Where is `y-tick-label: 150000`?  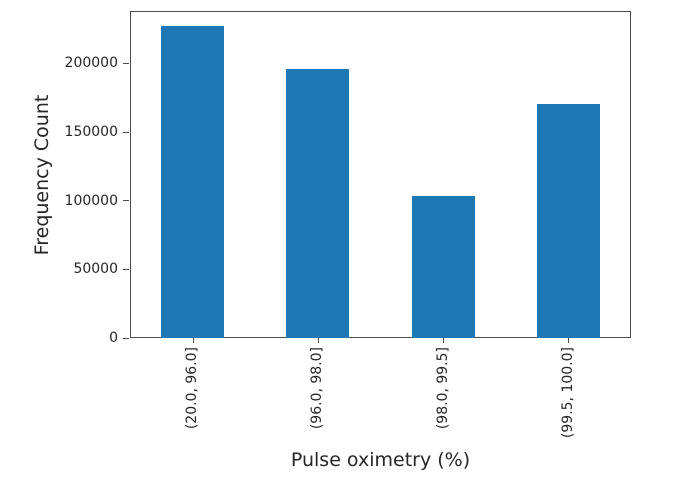
y-tick-label: 150000 is located at coordinates (91, 131).